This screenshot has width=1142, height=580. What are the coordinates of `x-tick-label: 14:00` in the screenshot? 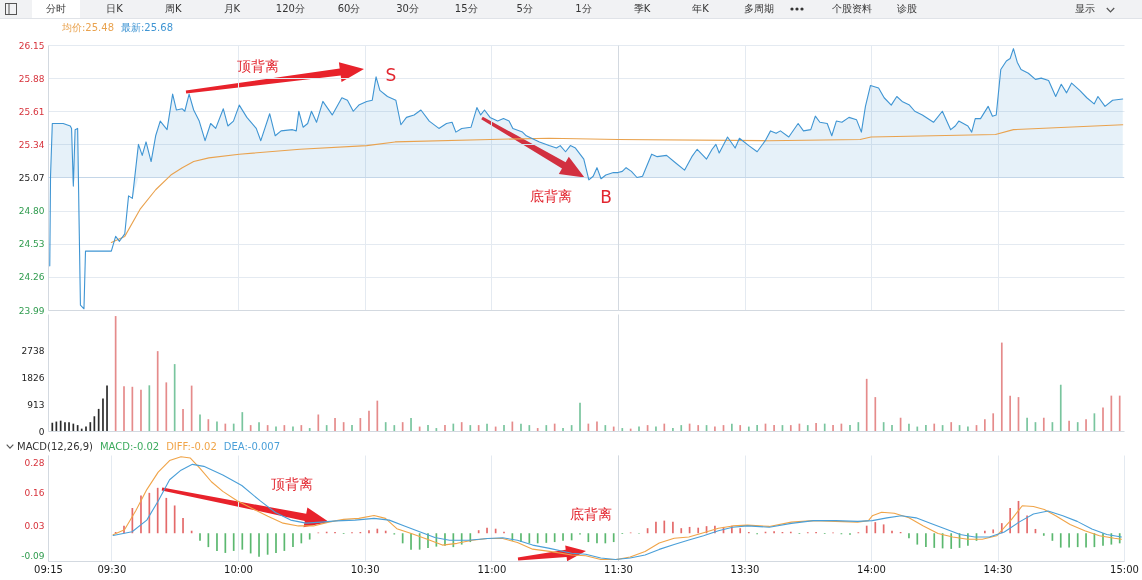 It's located at (871, 569).